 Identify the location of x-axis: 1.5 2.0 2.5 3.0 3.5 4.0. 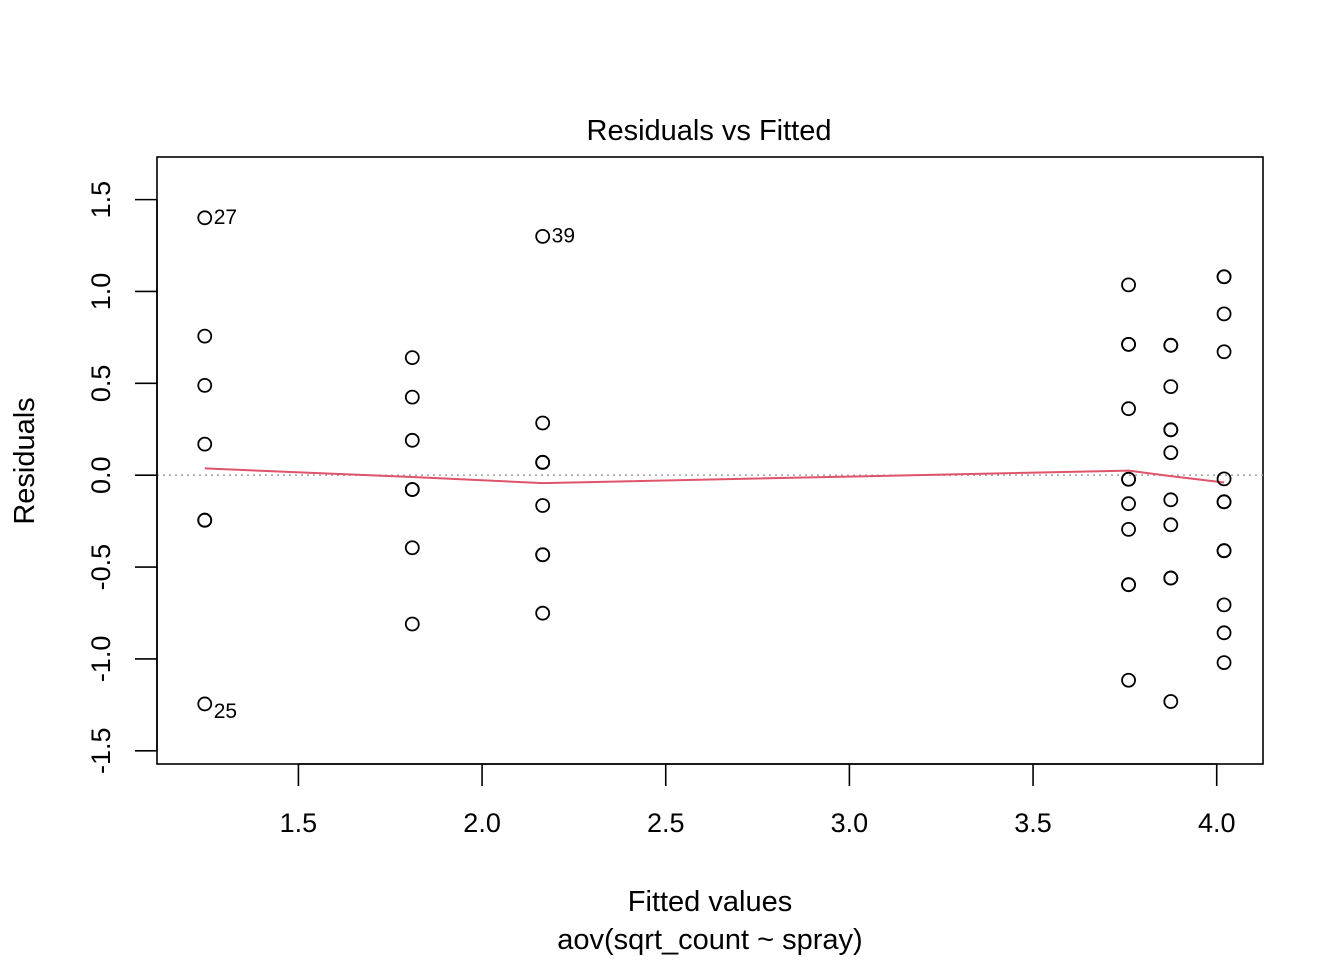
(758, 800).